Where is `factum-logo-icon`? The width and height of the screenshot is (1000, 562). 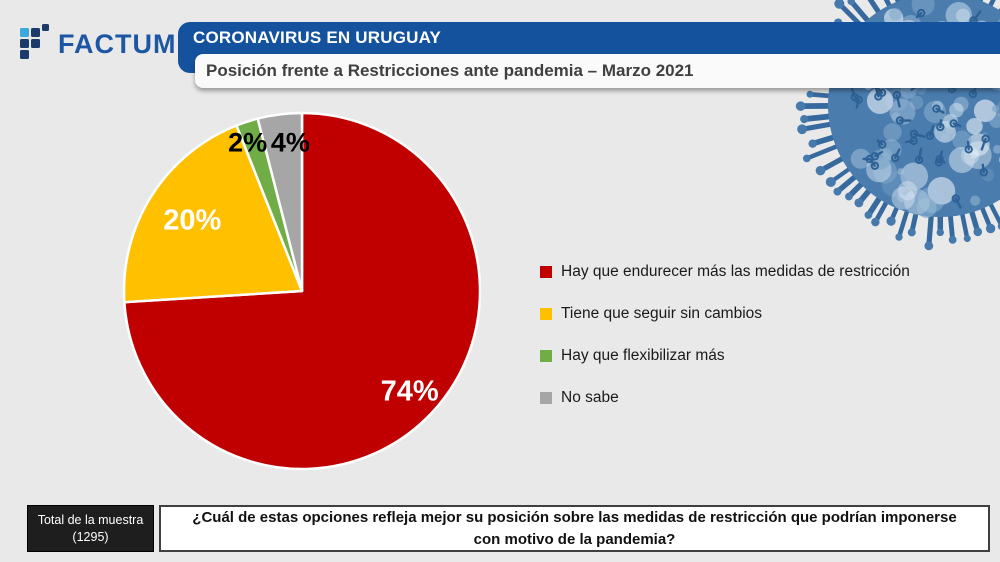
factum-logo-icon is located at coordinates (36, 43).